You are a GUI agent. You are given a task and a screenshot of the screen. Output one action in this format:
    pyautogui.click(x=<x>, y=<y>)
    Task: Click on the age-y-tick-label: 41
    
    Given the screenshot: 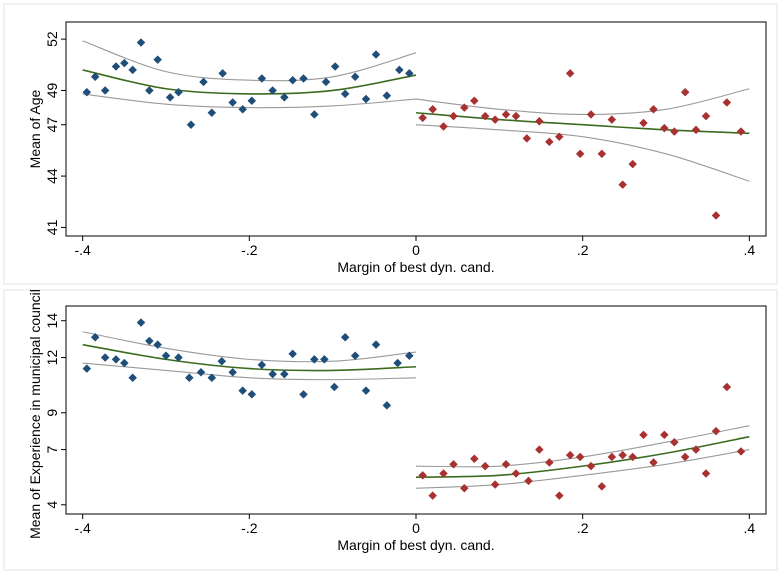 What is the action you would take?
    pyautogui.click(x=52, y=227)
    